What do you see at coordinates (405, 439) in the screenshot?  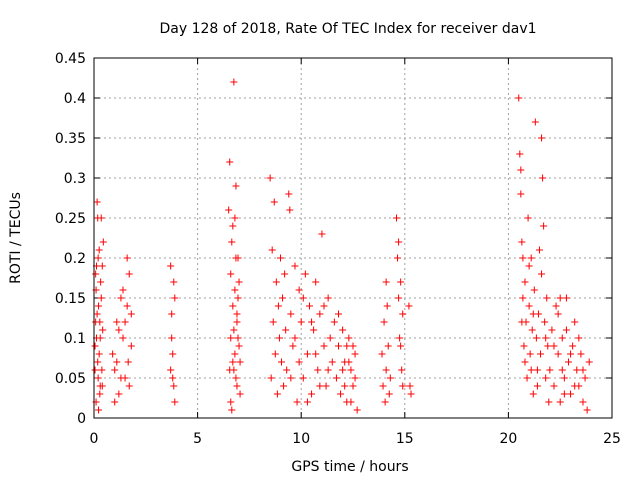 I see `x-tick-label: 15` at bounding box center [405, 439].